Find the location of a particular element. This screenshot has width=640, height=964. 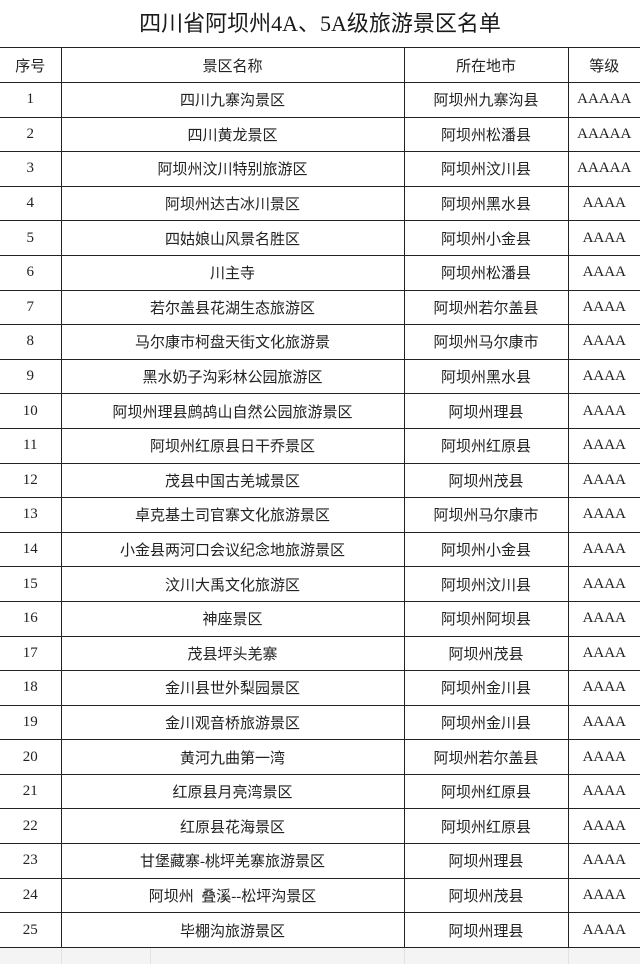

scenic-name-cell: 川主寺 is located at coordinates (232, 272).